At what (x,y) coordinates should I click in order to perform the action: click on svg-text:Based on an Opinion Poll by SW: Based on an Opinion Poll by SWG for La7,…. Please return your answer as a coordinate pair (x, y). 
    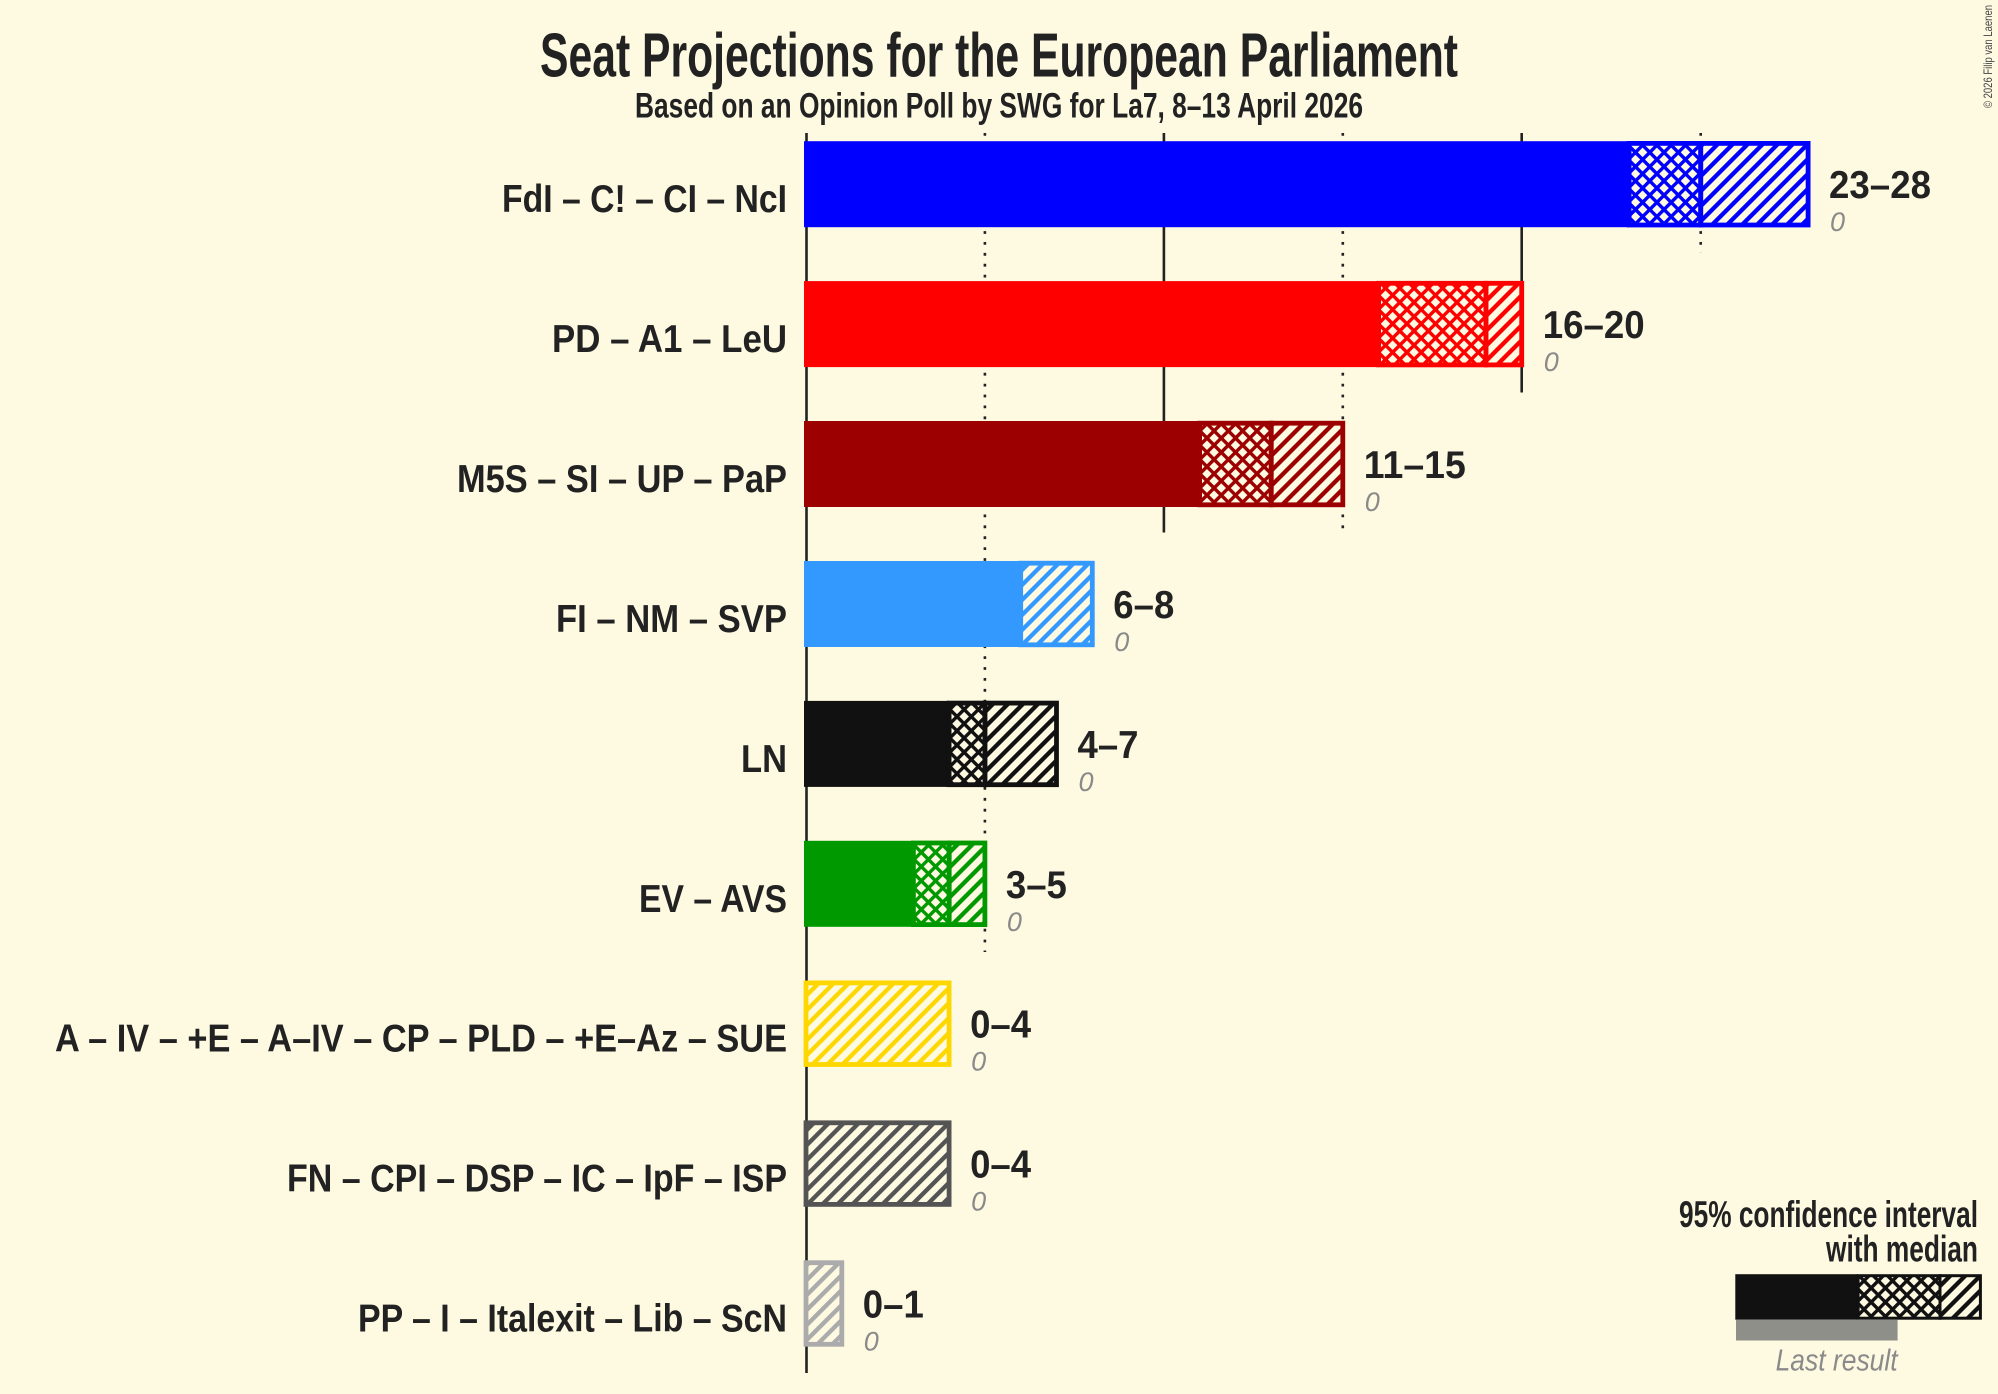
    Looking at the image, I should click on (999, 106).